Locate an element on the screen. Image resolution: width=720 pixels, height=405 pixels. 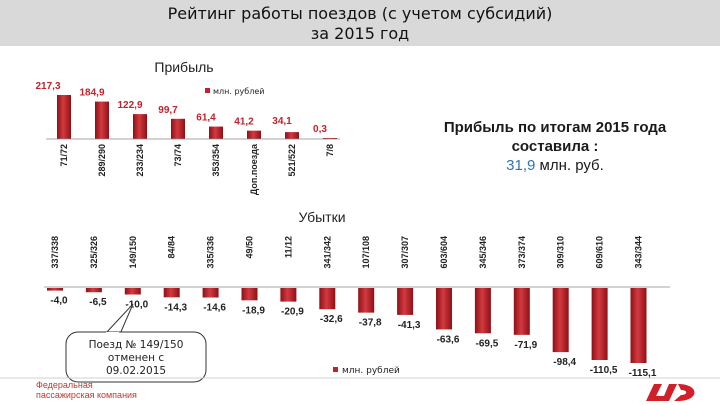
callout-pointer is located at coordinates (119, 319).